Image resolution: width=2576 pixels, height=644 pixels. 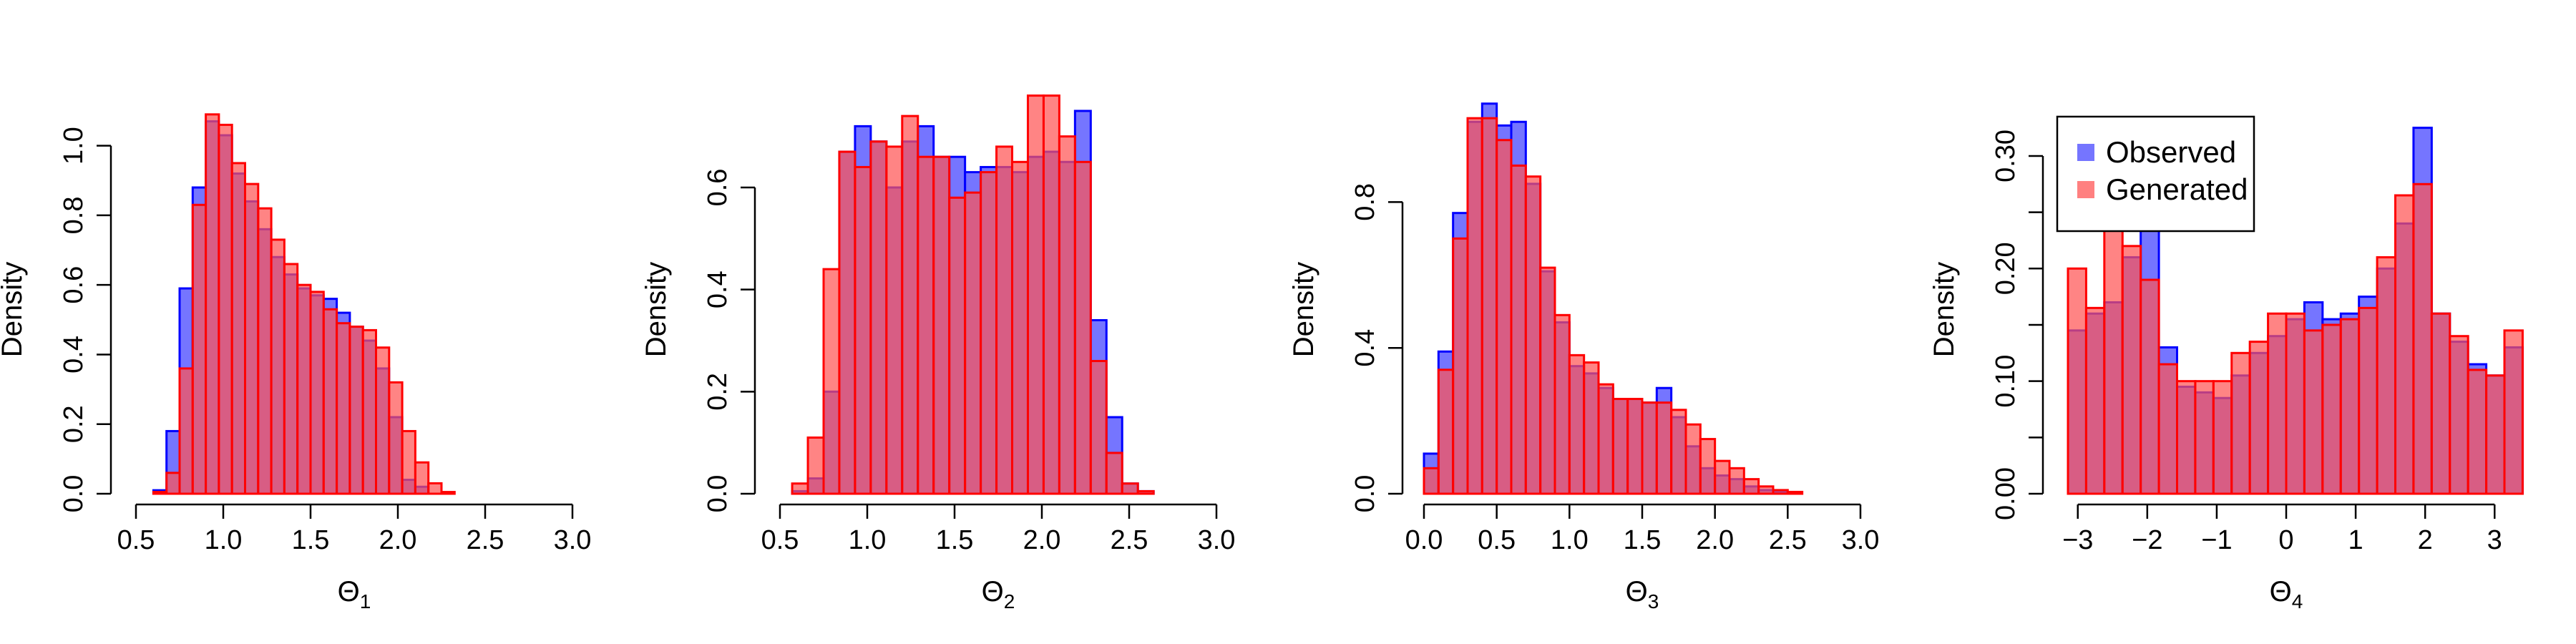 What do you see at coordinates (2285, 540) in the screenshot?
I see `x-tick-label: 0` at bounding box center [2285, 540].